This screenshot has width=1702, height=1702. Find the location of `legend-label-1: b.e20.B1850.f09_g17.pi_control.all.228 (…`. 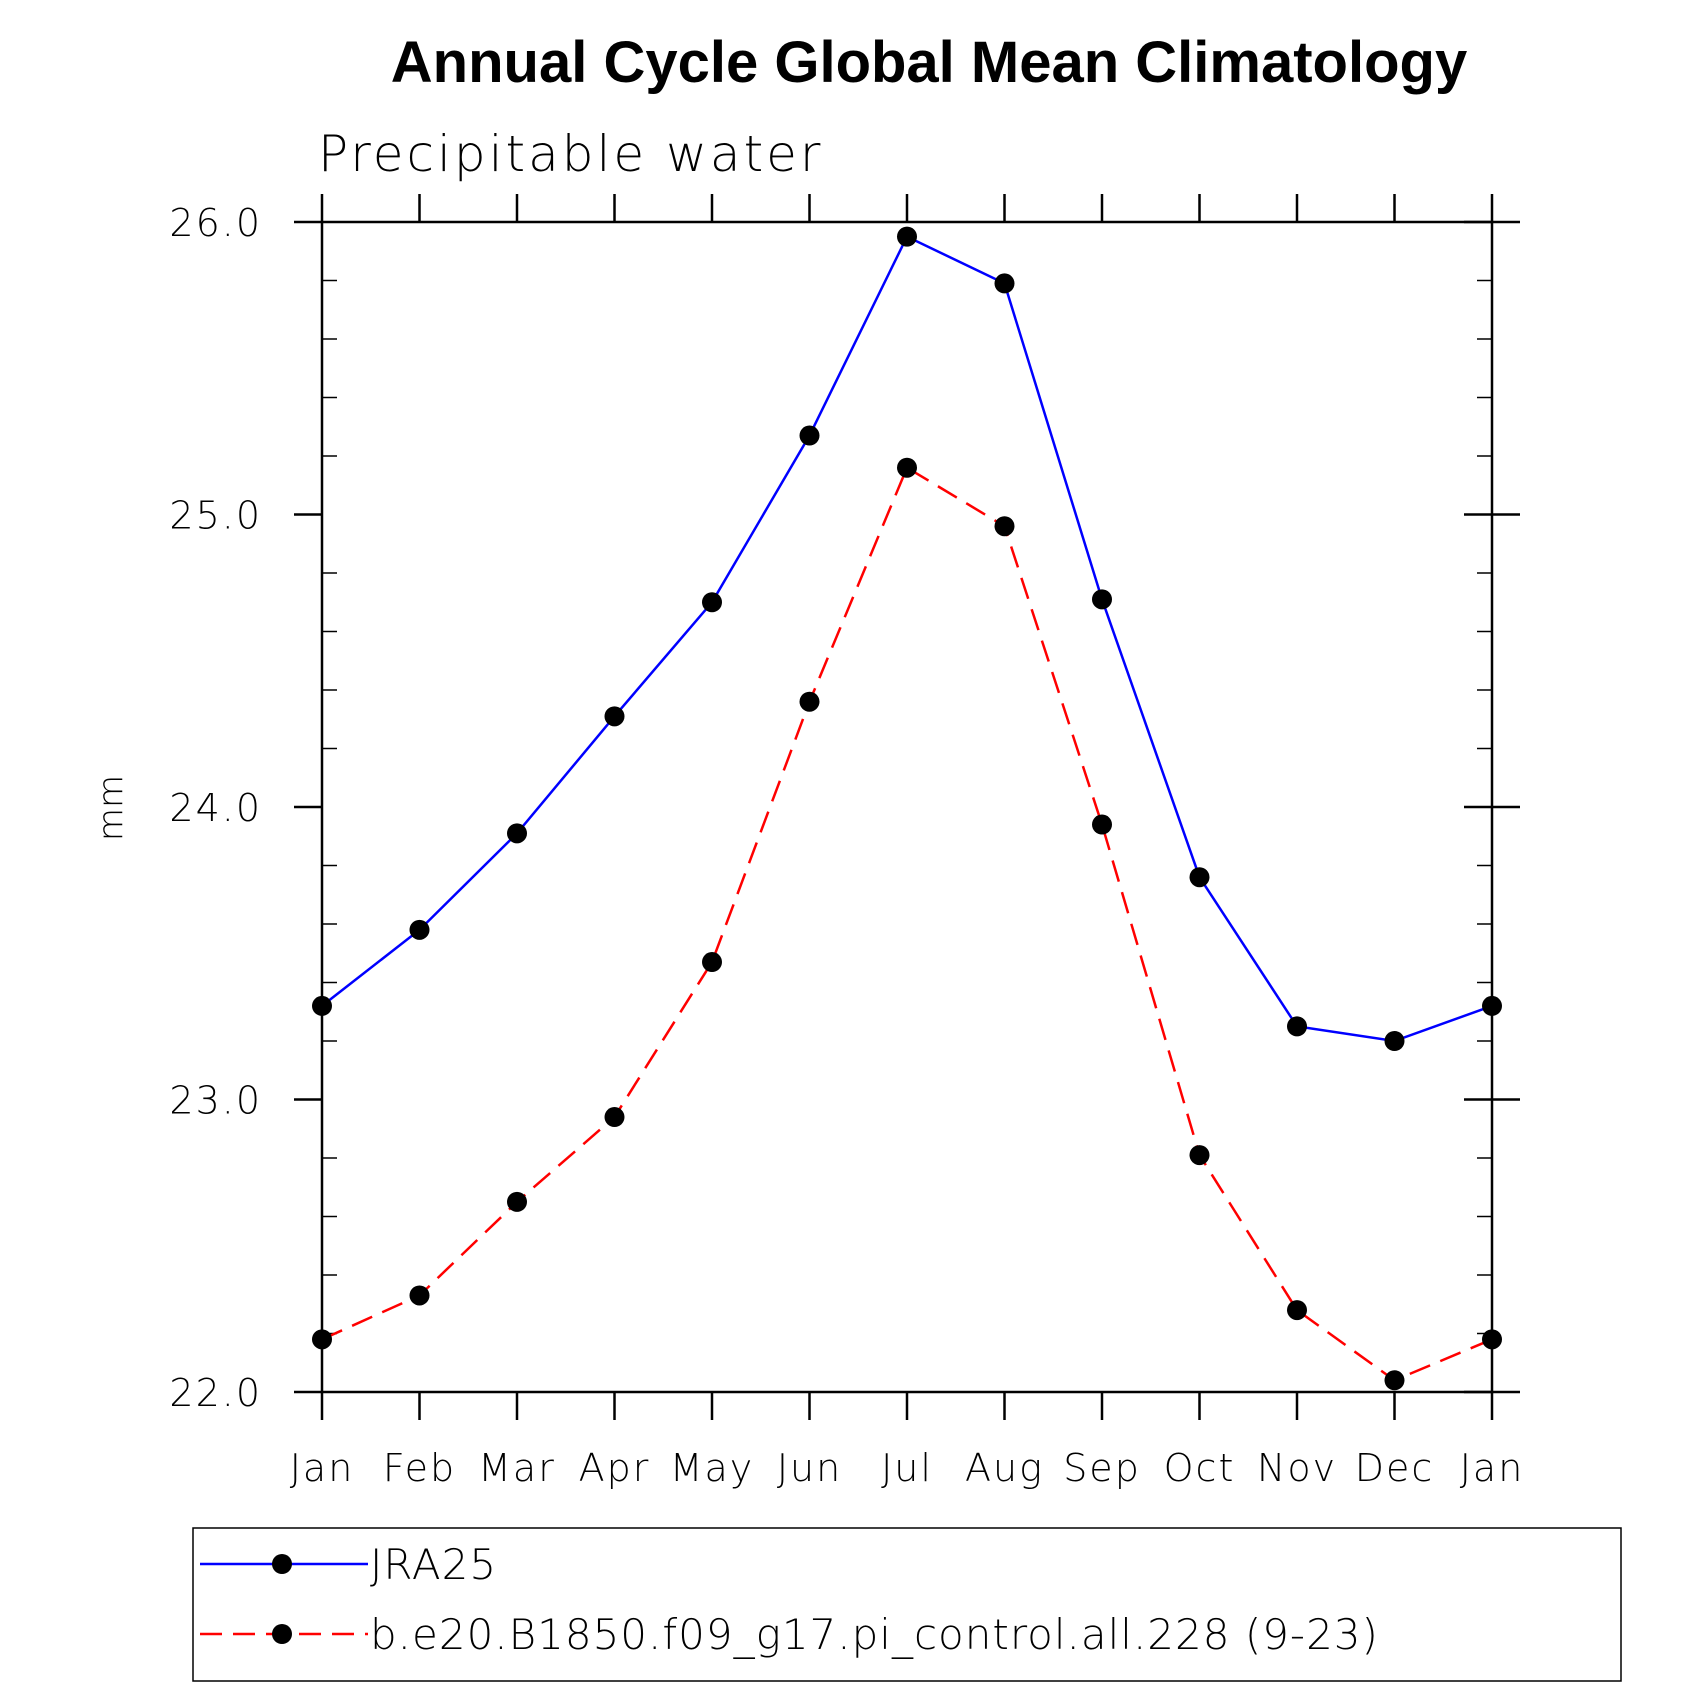

legend-label-1: b.e20.B1850.f09_g17.pi_control.all.228 (… is located at coordinates (874, 1634).